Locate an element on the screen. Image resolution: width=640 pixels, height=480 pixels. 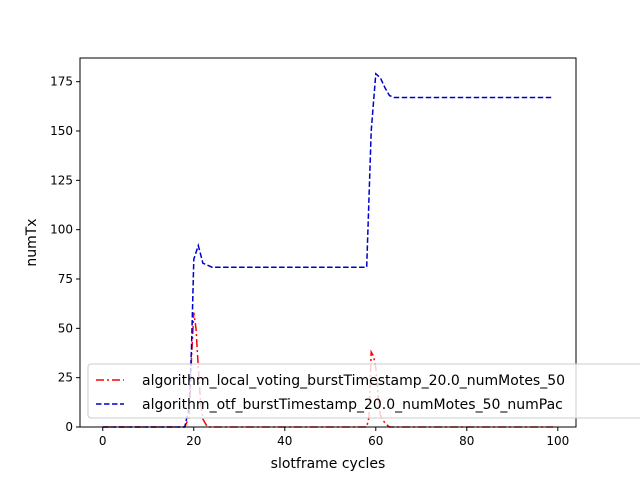
y-tick-label: 0 is located at coordinates (69, 427).